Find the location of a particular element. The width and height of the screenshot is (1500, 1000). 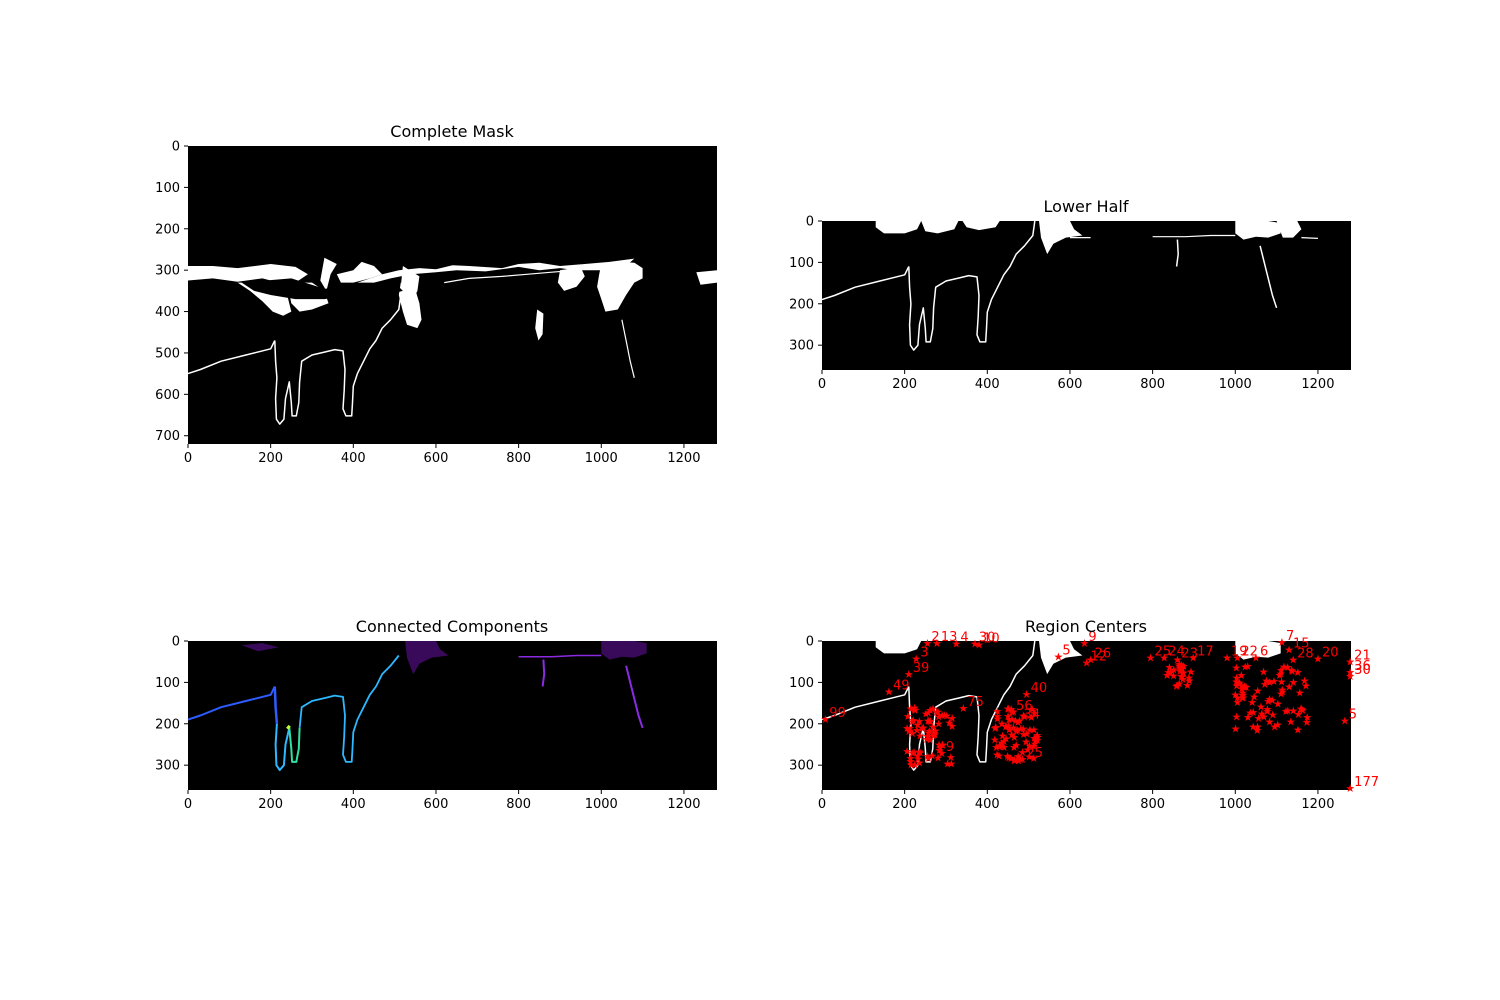

center-label: 177 is located at coordinates (1366, 782).